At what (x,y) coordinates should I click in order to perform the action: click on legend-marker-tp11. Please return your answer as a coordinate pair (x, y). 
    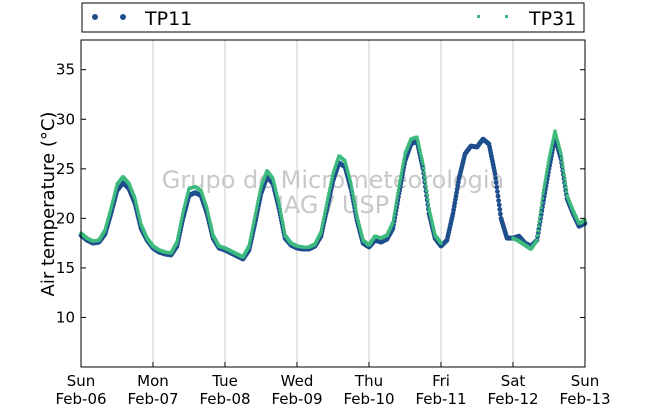
    Looking at the image, I should click on (123, 17).